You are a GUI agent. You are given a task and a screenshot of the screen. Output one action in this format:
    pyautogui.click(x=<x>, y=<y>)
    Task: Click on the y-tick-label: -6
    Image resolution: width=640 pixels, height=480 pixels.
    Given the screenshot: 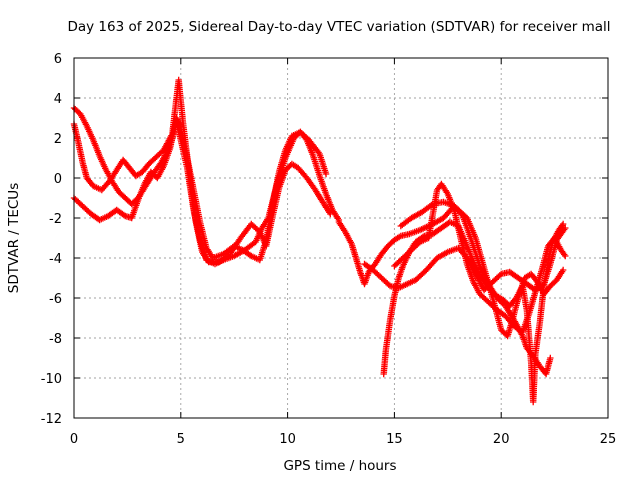 What is the action you would take?
    pyautogui.click(x=55, y=299)
    